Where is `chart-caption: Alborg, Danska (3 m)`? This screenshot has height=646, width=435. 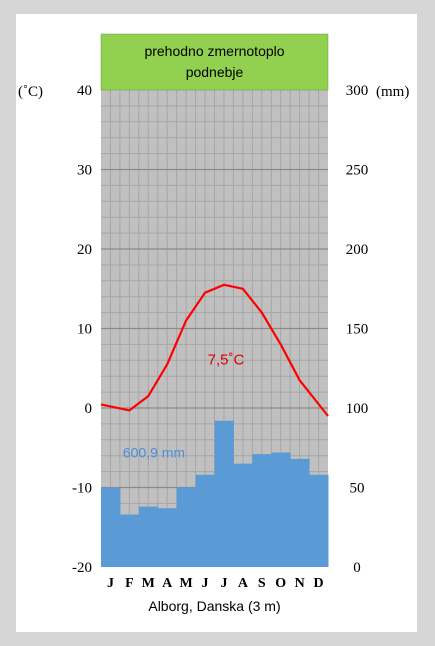
chart-caption: Alborg, Danska (3 m) is located at coordinates (214, 606).